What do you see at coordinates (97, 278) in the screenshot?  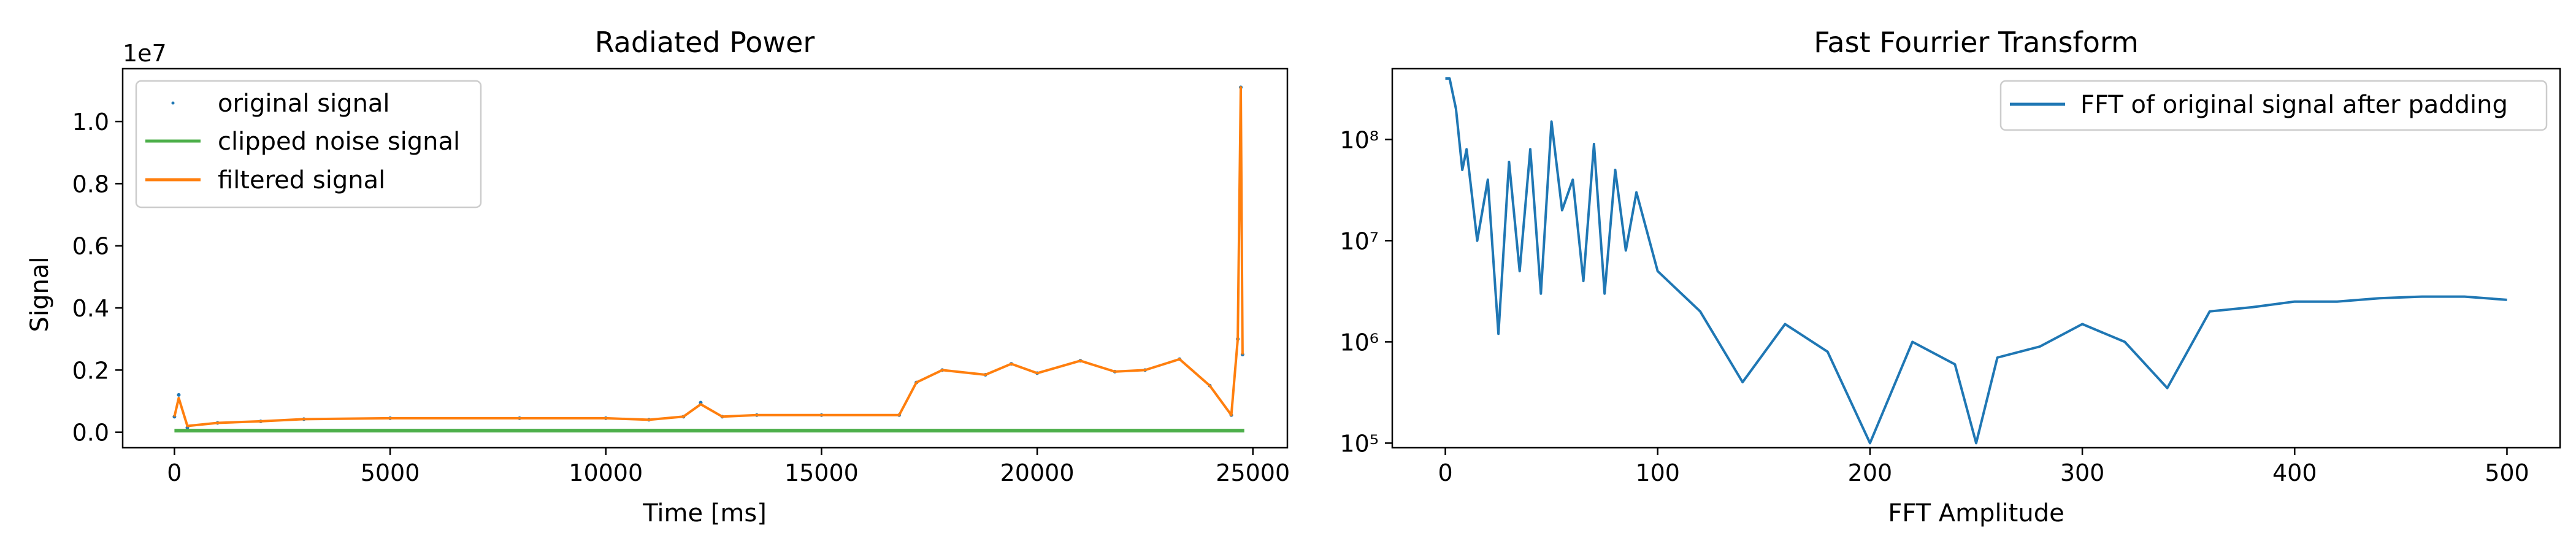 I see `y-axis: 0.0 0.2 0.4 0.6 0.8 1.0` at bounding box center [97, 278].